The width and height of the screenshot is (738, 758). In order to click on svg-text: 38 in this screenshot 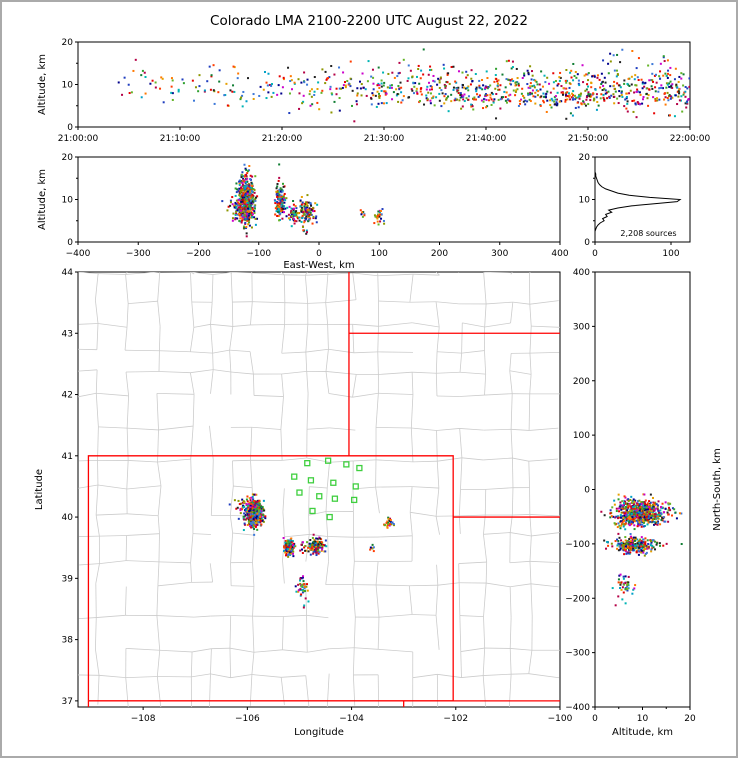, I will do `click(68, 641)`.